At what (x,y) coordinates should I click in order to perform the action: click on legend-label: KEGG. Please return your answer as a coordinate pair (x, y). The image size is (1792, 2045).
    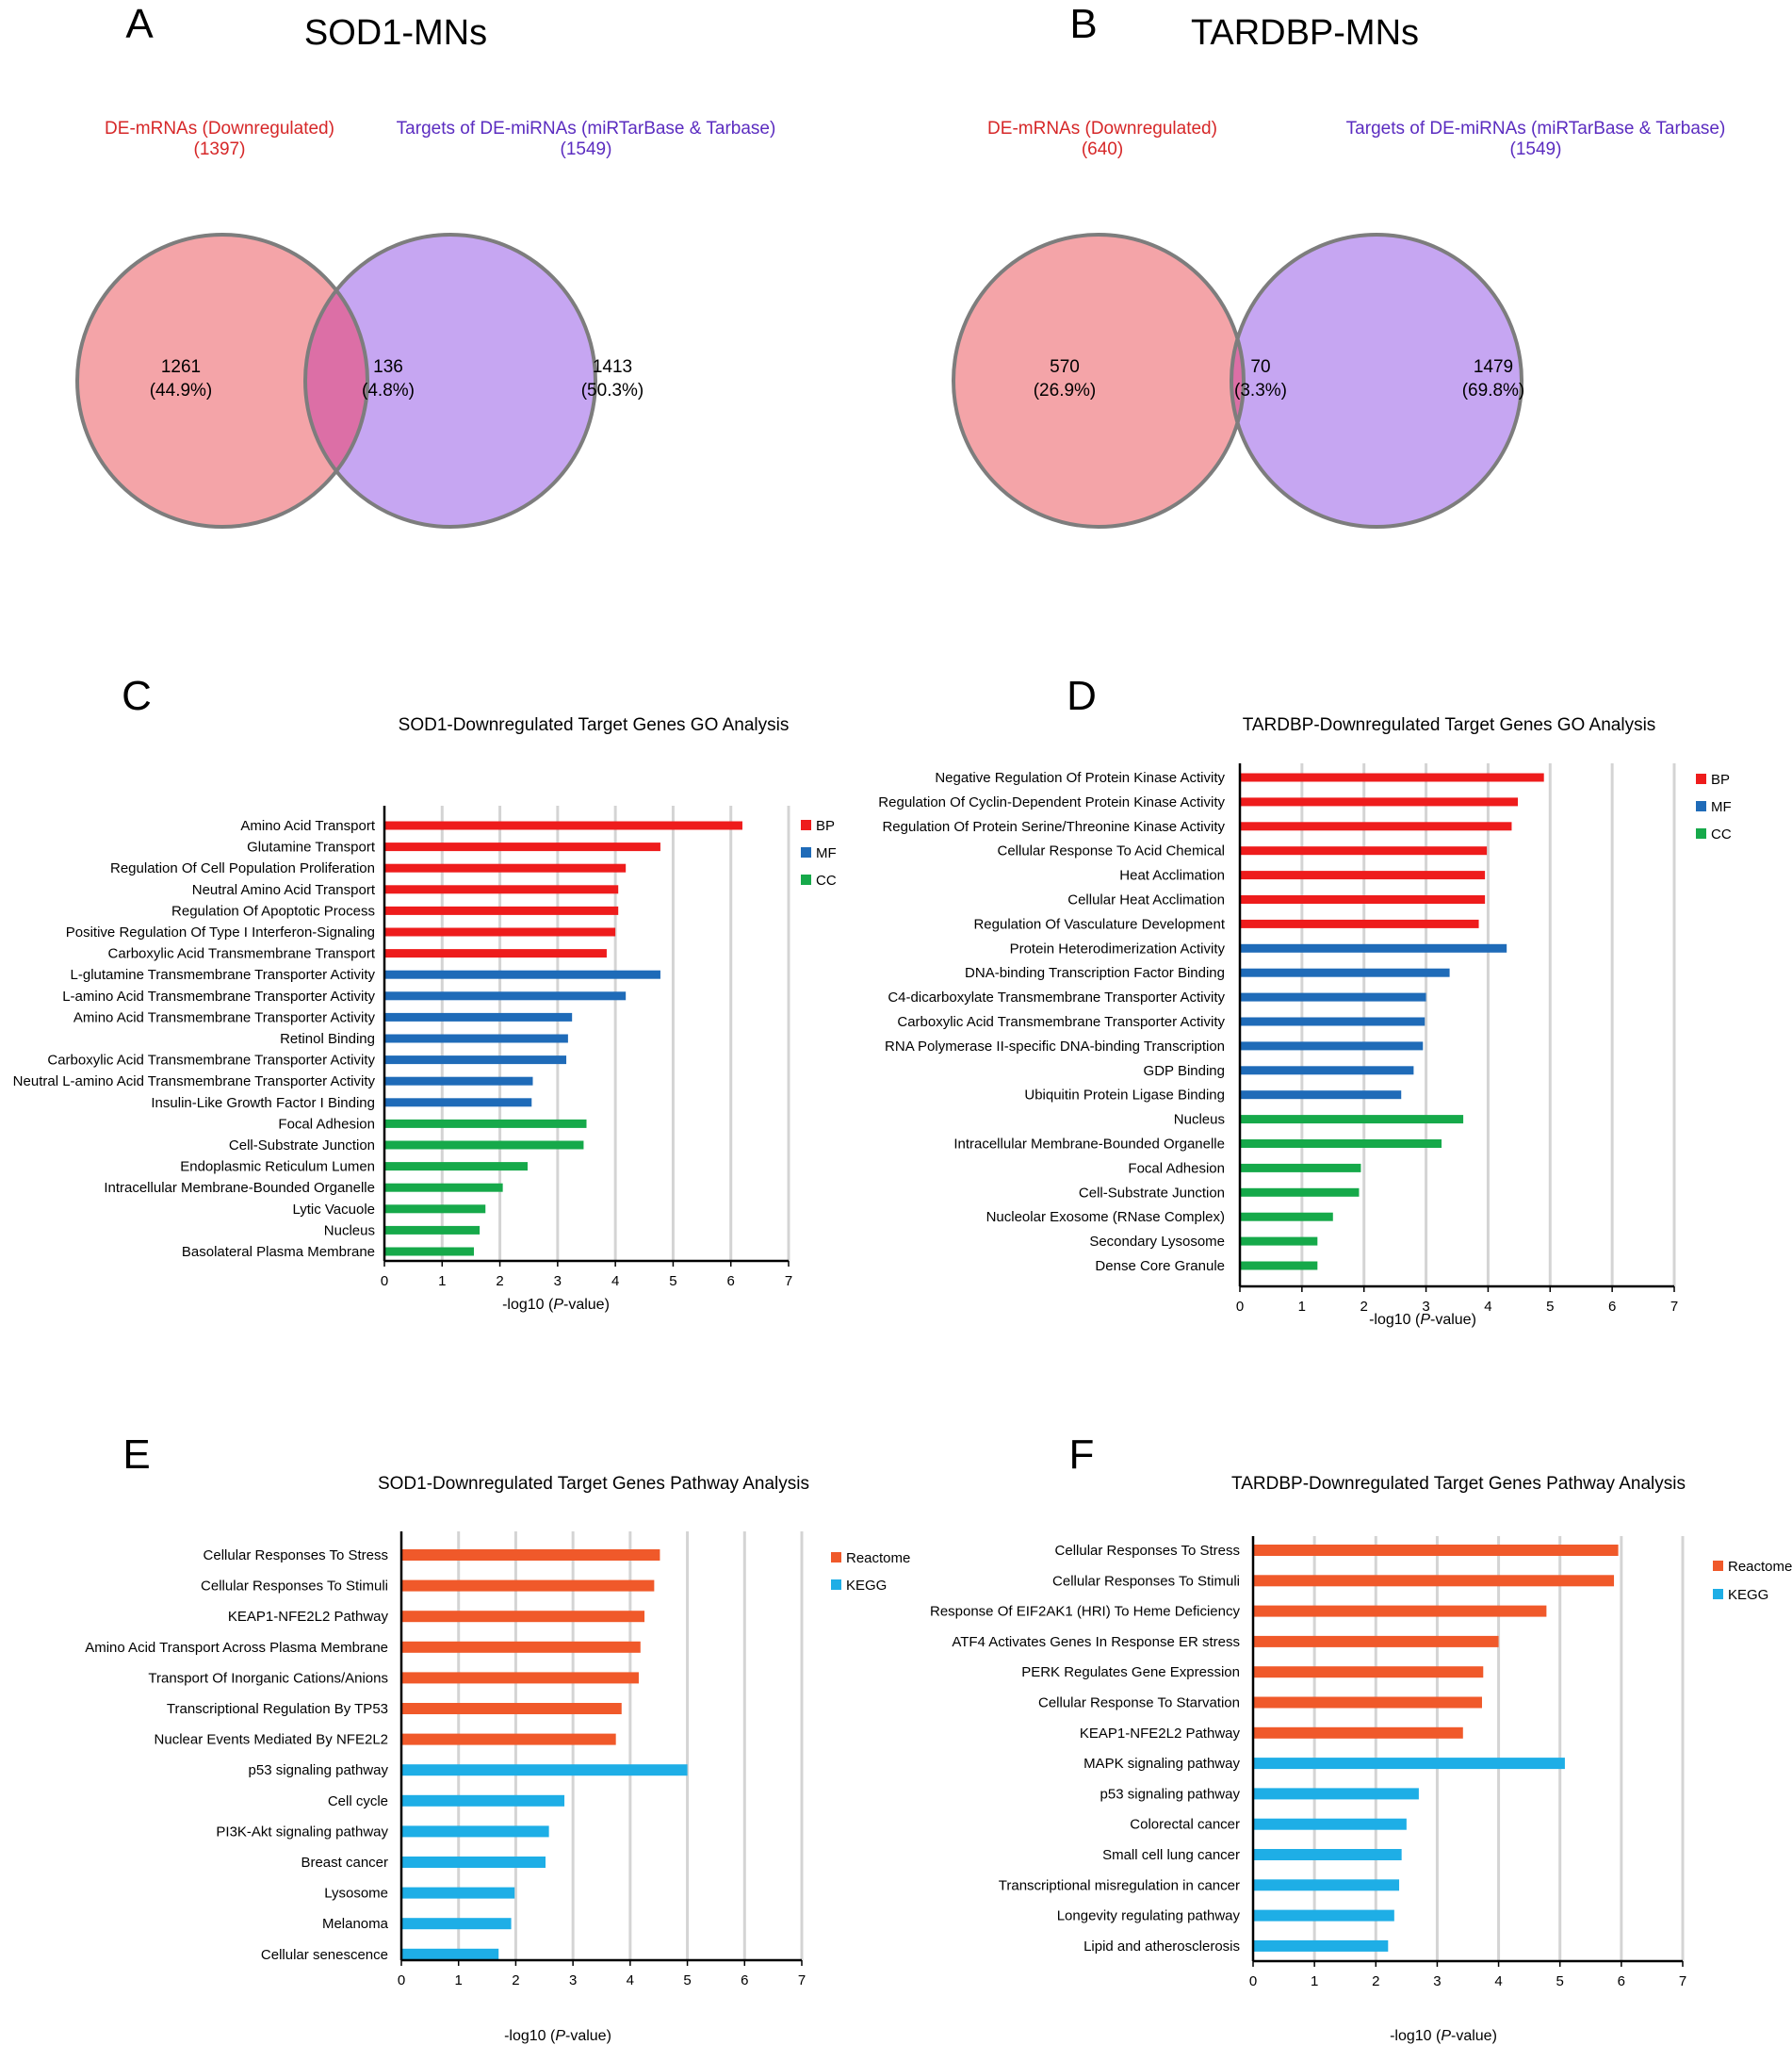
    Looking at the image, I should click on (1748, 1595).